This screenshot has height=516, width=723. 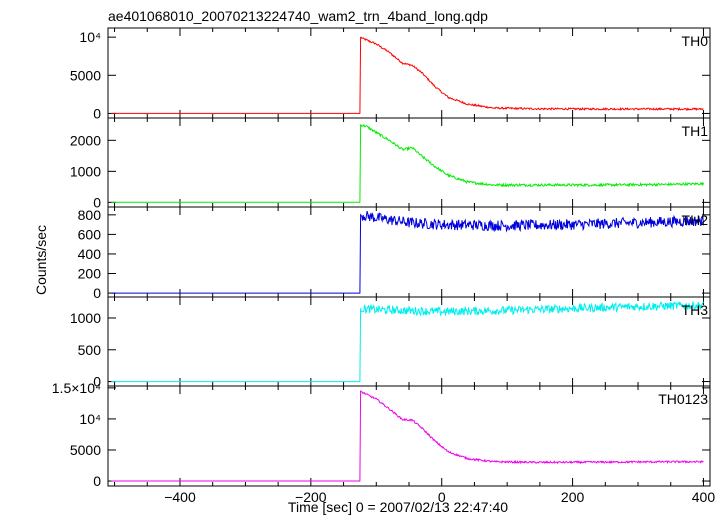 What do you see at coordinates (704, 497) in the screenshot?
I see `x-tick-label: 400` at bounding box center [704, 497].